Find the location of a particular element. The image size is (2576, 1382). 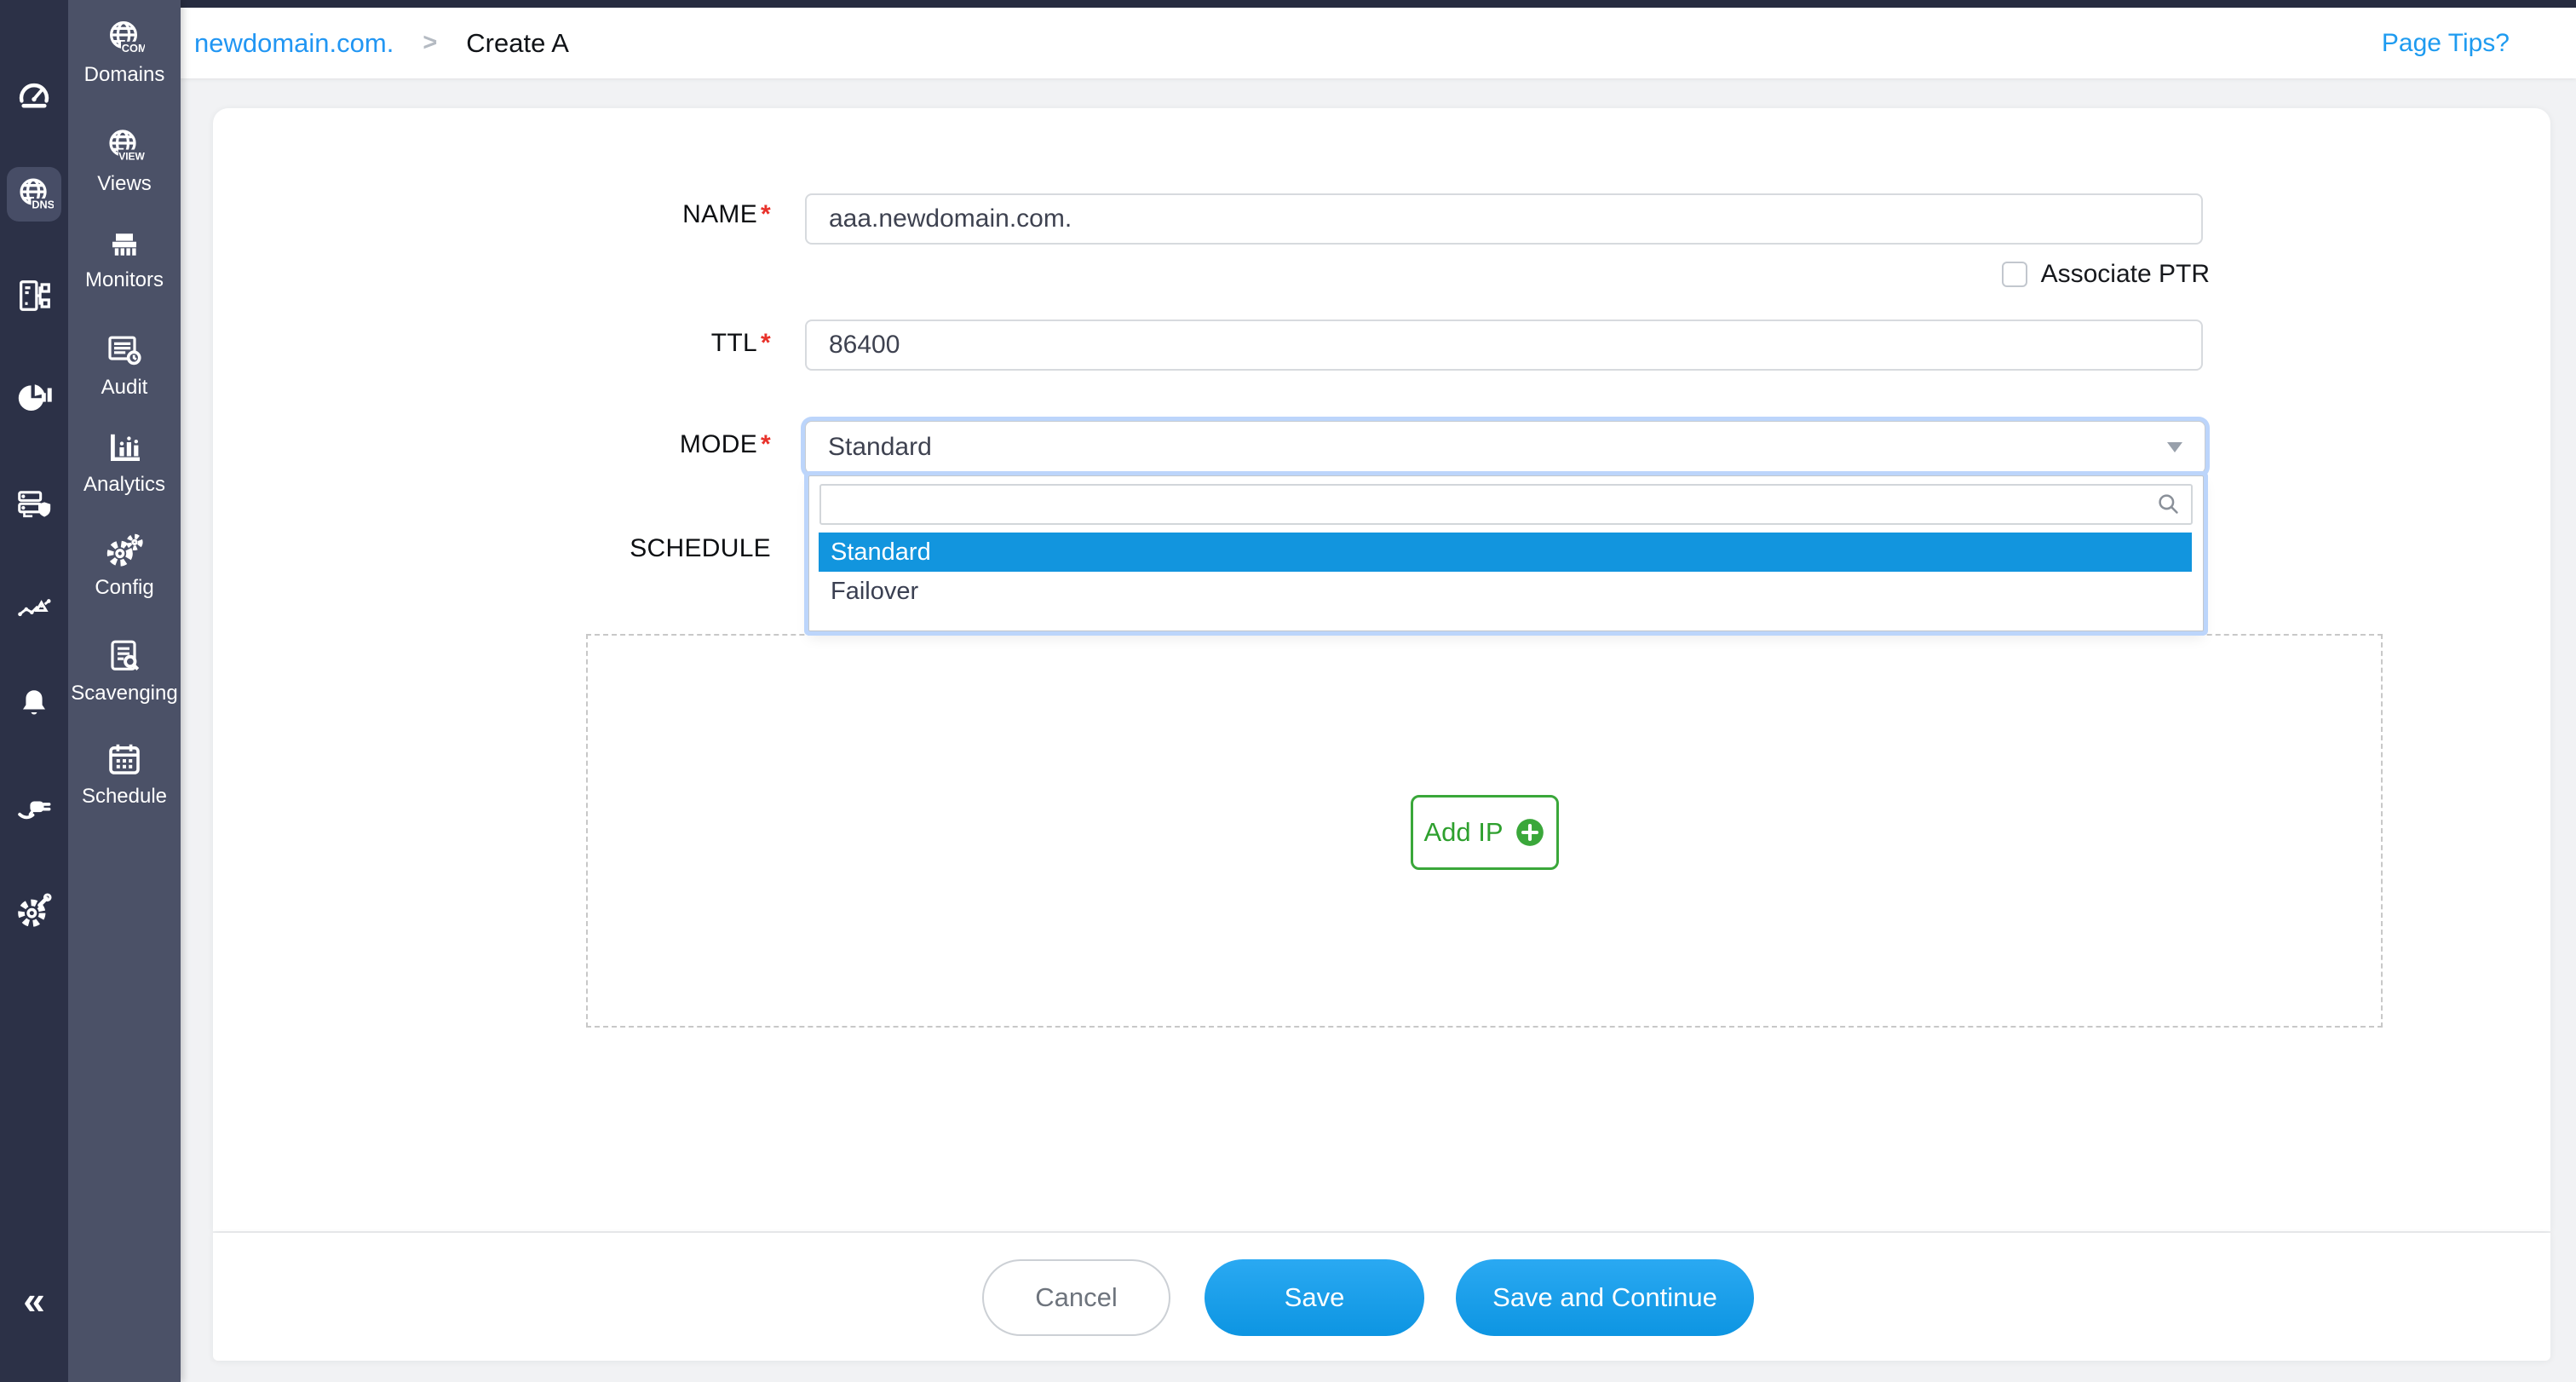

mode-option-standard: Standard is located at coordinates (1506, 552).